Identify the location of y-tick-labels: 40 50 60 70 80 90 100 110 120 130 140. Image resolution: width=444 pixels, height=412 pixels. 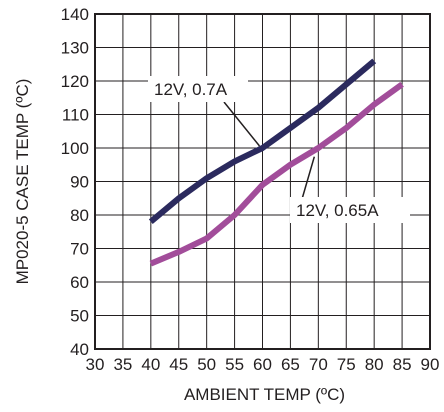
(75, 182).